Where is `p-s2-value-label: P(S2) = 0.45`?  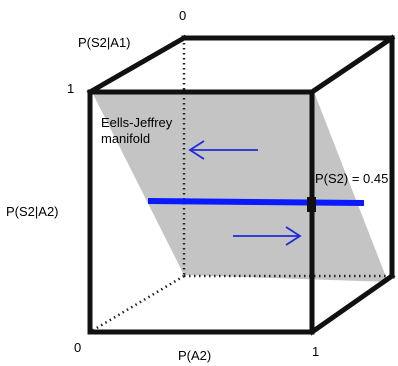
p-s2-value-label: P(S2) = 0.45 is located at coordinates (351, 178).